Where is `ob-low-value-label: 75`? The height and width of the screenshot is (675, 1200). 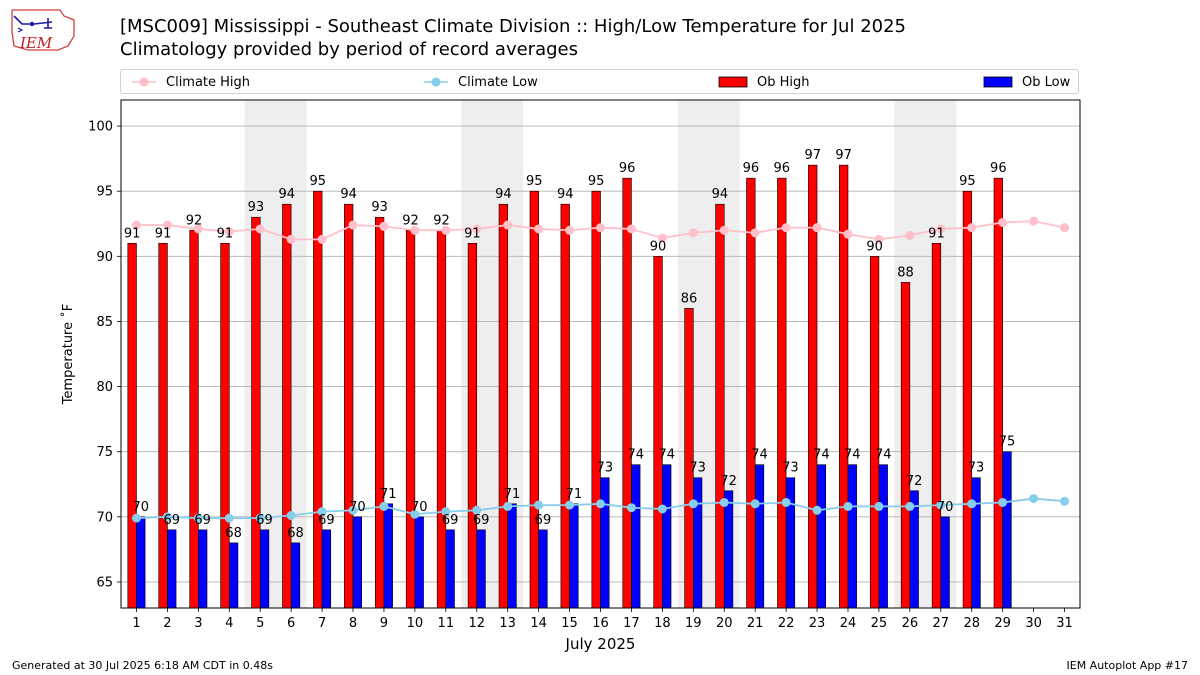 ob-low-value-label: 75 is located at coordinates (1007, 442).